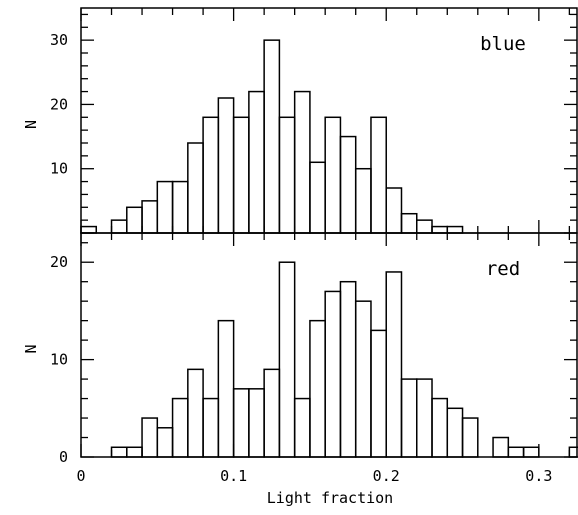 Image resolution: width=578 pixels, height=515 pixels. Describe the element at coordinates (80, 476) in the screenshot. I see `x-tick-label: 0` at that location.